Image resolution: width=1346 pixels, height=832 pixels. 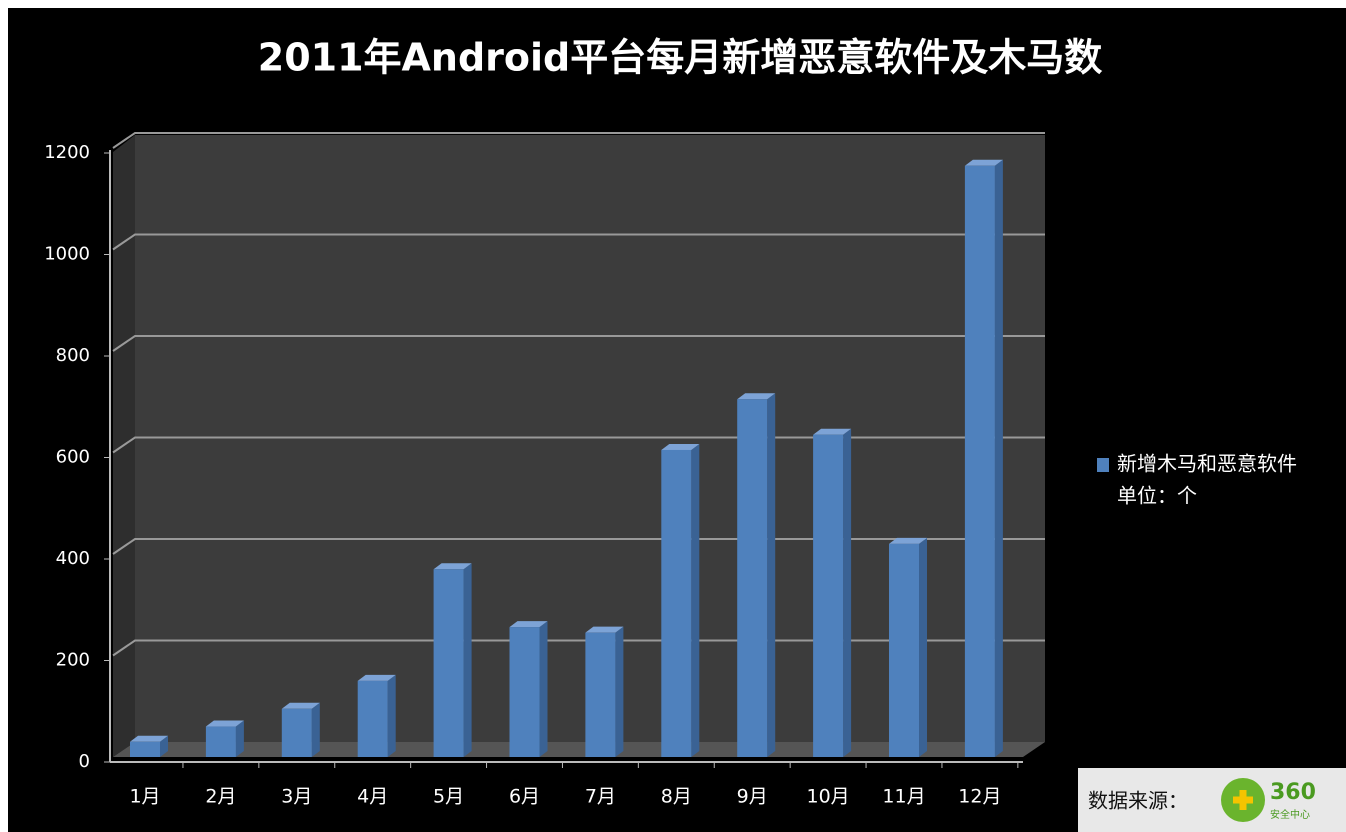 What do you see at coordinates (676, 797) in the screenshot?
I see `x-tick-label: 8月` at bounding box center [676, 797].